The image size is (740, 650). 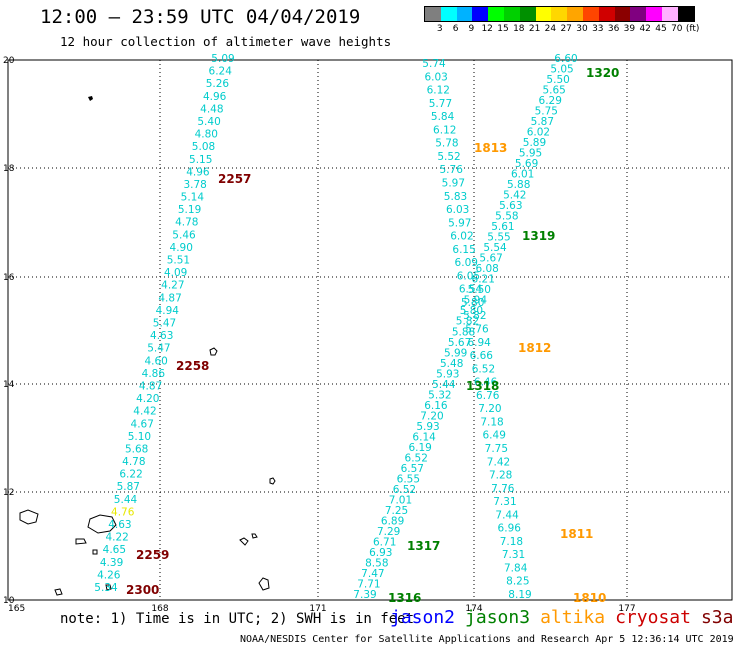 I want to click on swh-value: 5.65, so click(x=553, y=91).